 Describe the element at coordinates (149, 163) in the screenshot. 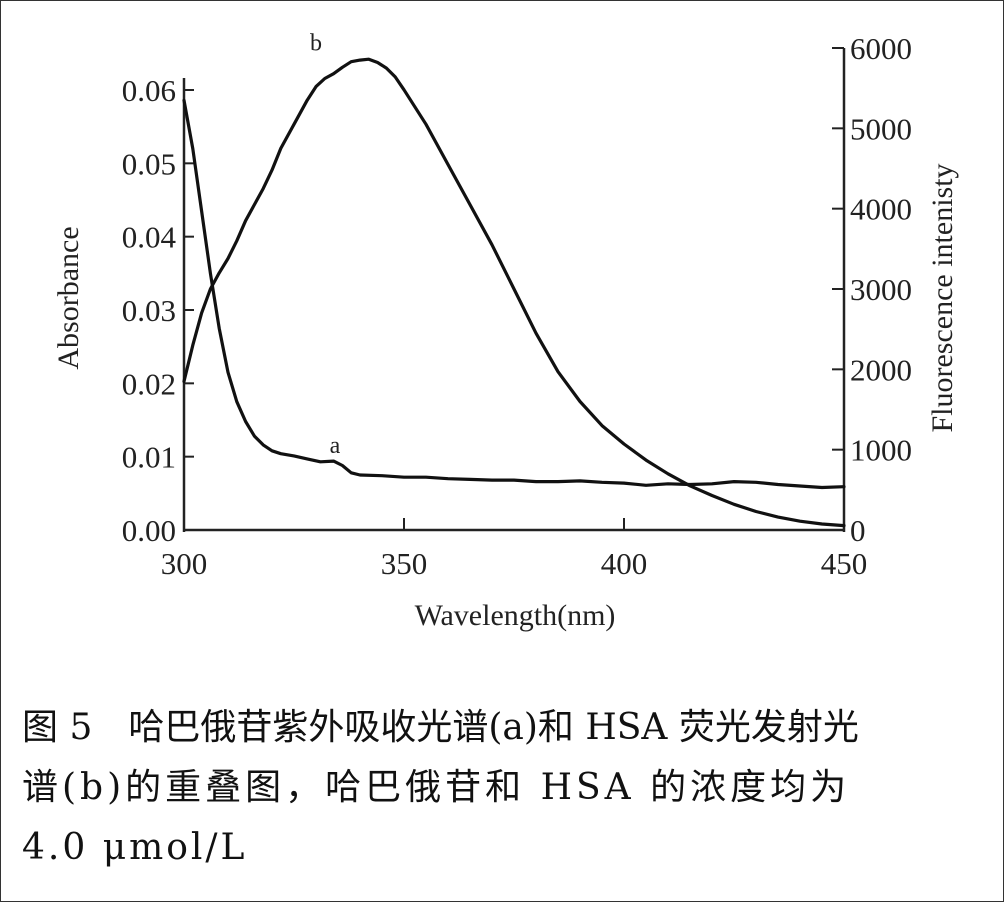

I see `y-left-tick-label: 0.05` at that location.